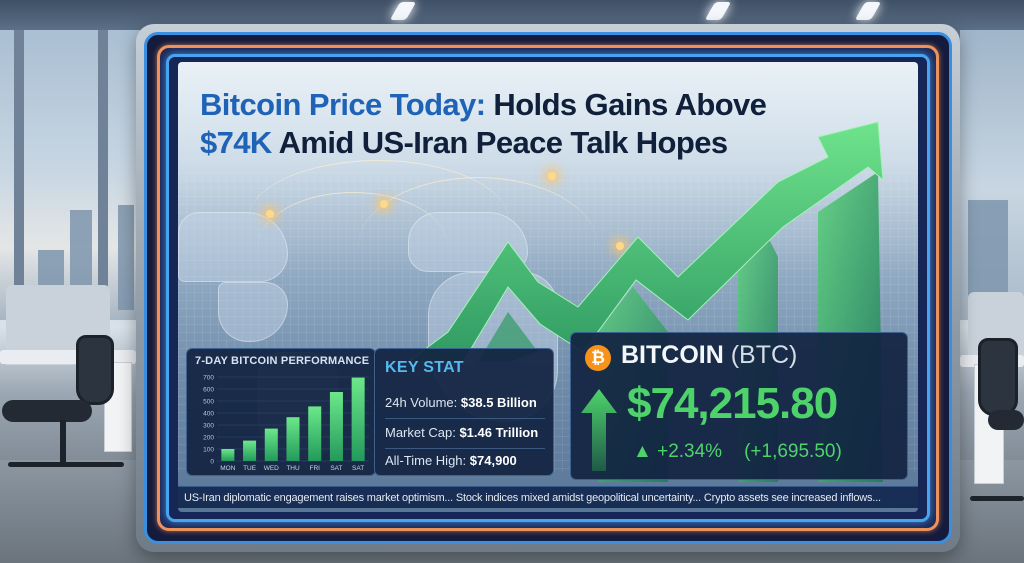 This screenshot has height=563, width=1024. I want to click on y-tick-label: 500, so click(208, 402).